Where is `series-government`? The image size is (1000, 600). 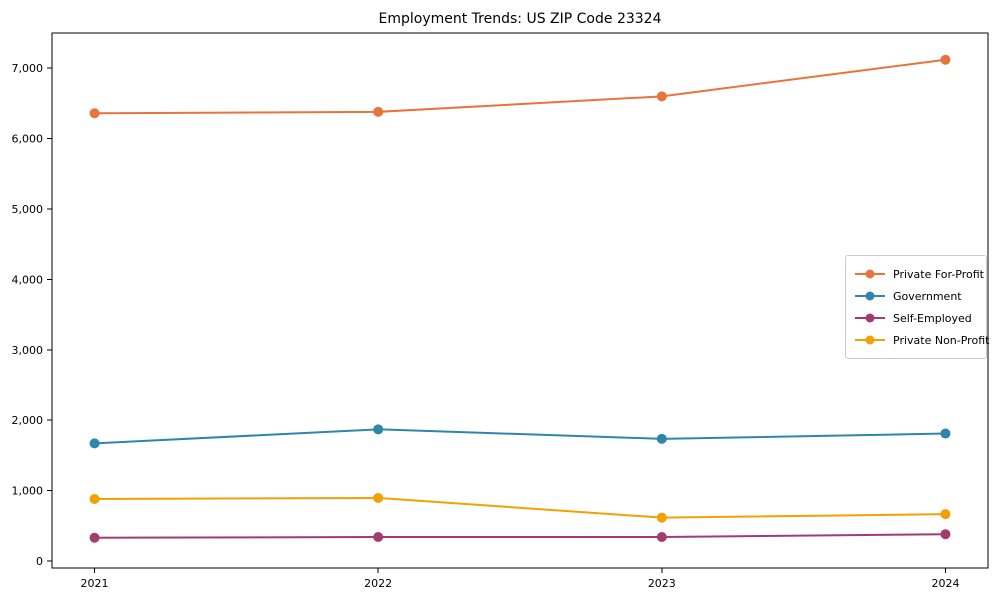
series-government is located at coordinates (520, 436).